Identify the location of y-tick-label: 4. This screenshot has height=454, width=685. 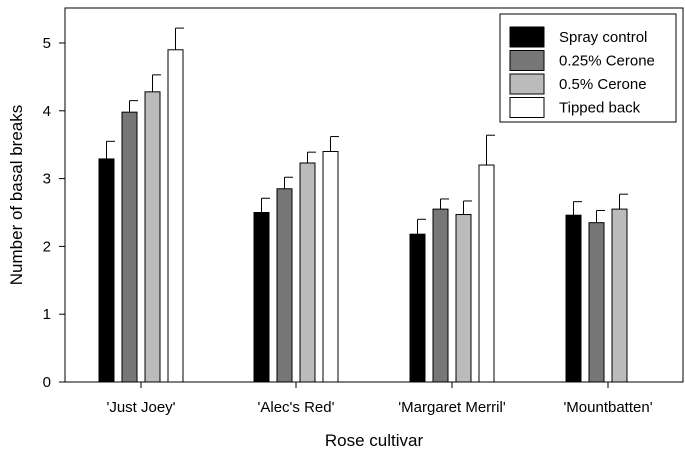
(47, 111).